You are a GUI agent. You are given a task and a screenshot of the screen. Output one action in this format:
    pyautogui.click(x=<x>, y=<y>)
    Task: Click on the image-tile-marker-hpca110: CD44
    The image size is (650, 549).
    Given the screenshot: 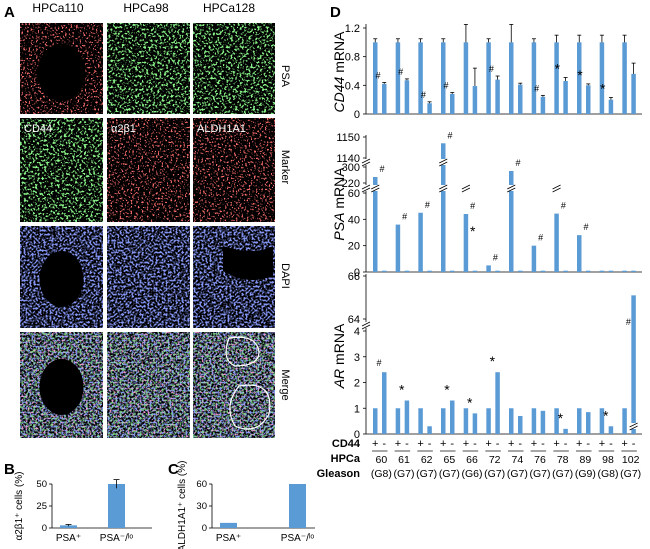 What is the action you would take?
    pyautogui.click(x=61, y=170)
    